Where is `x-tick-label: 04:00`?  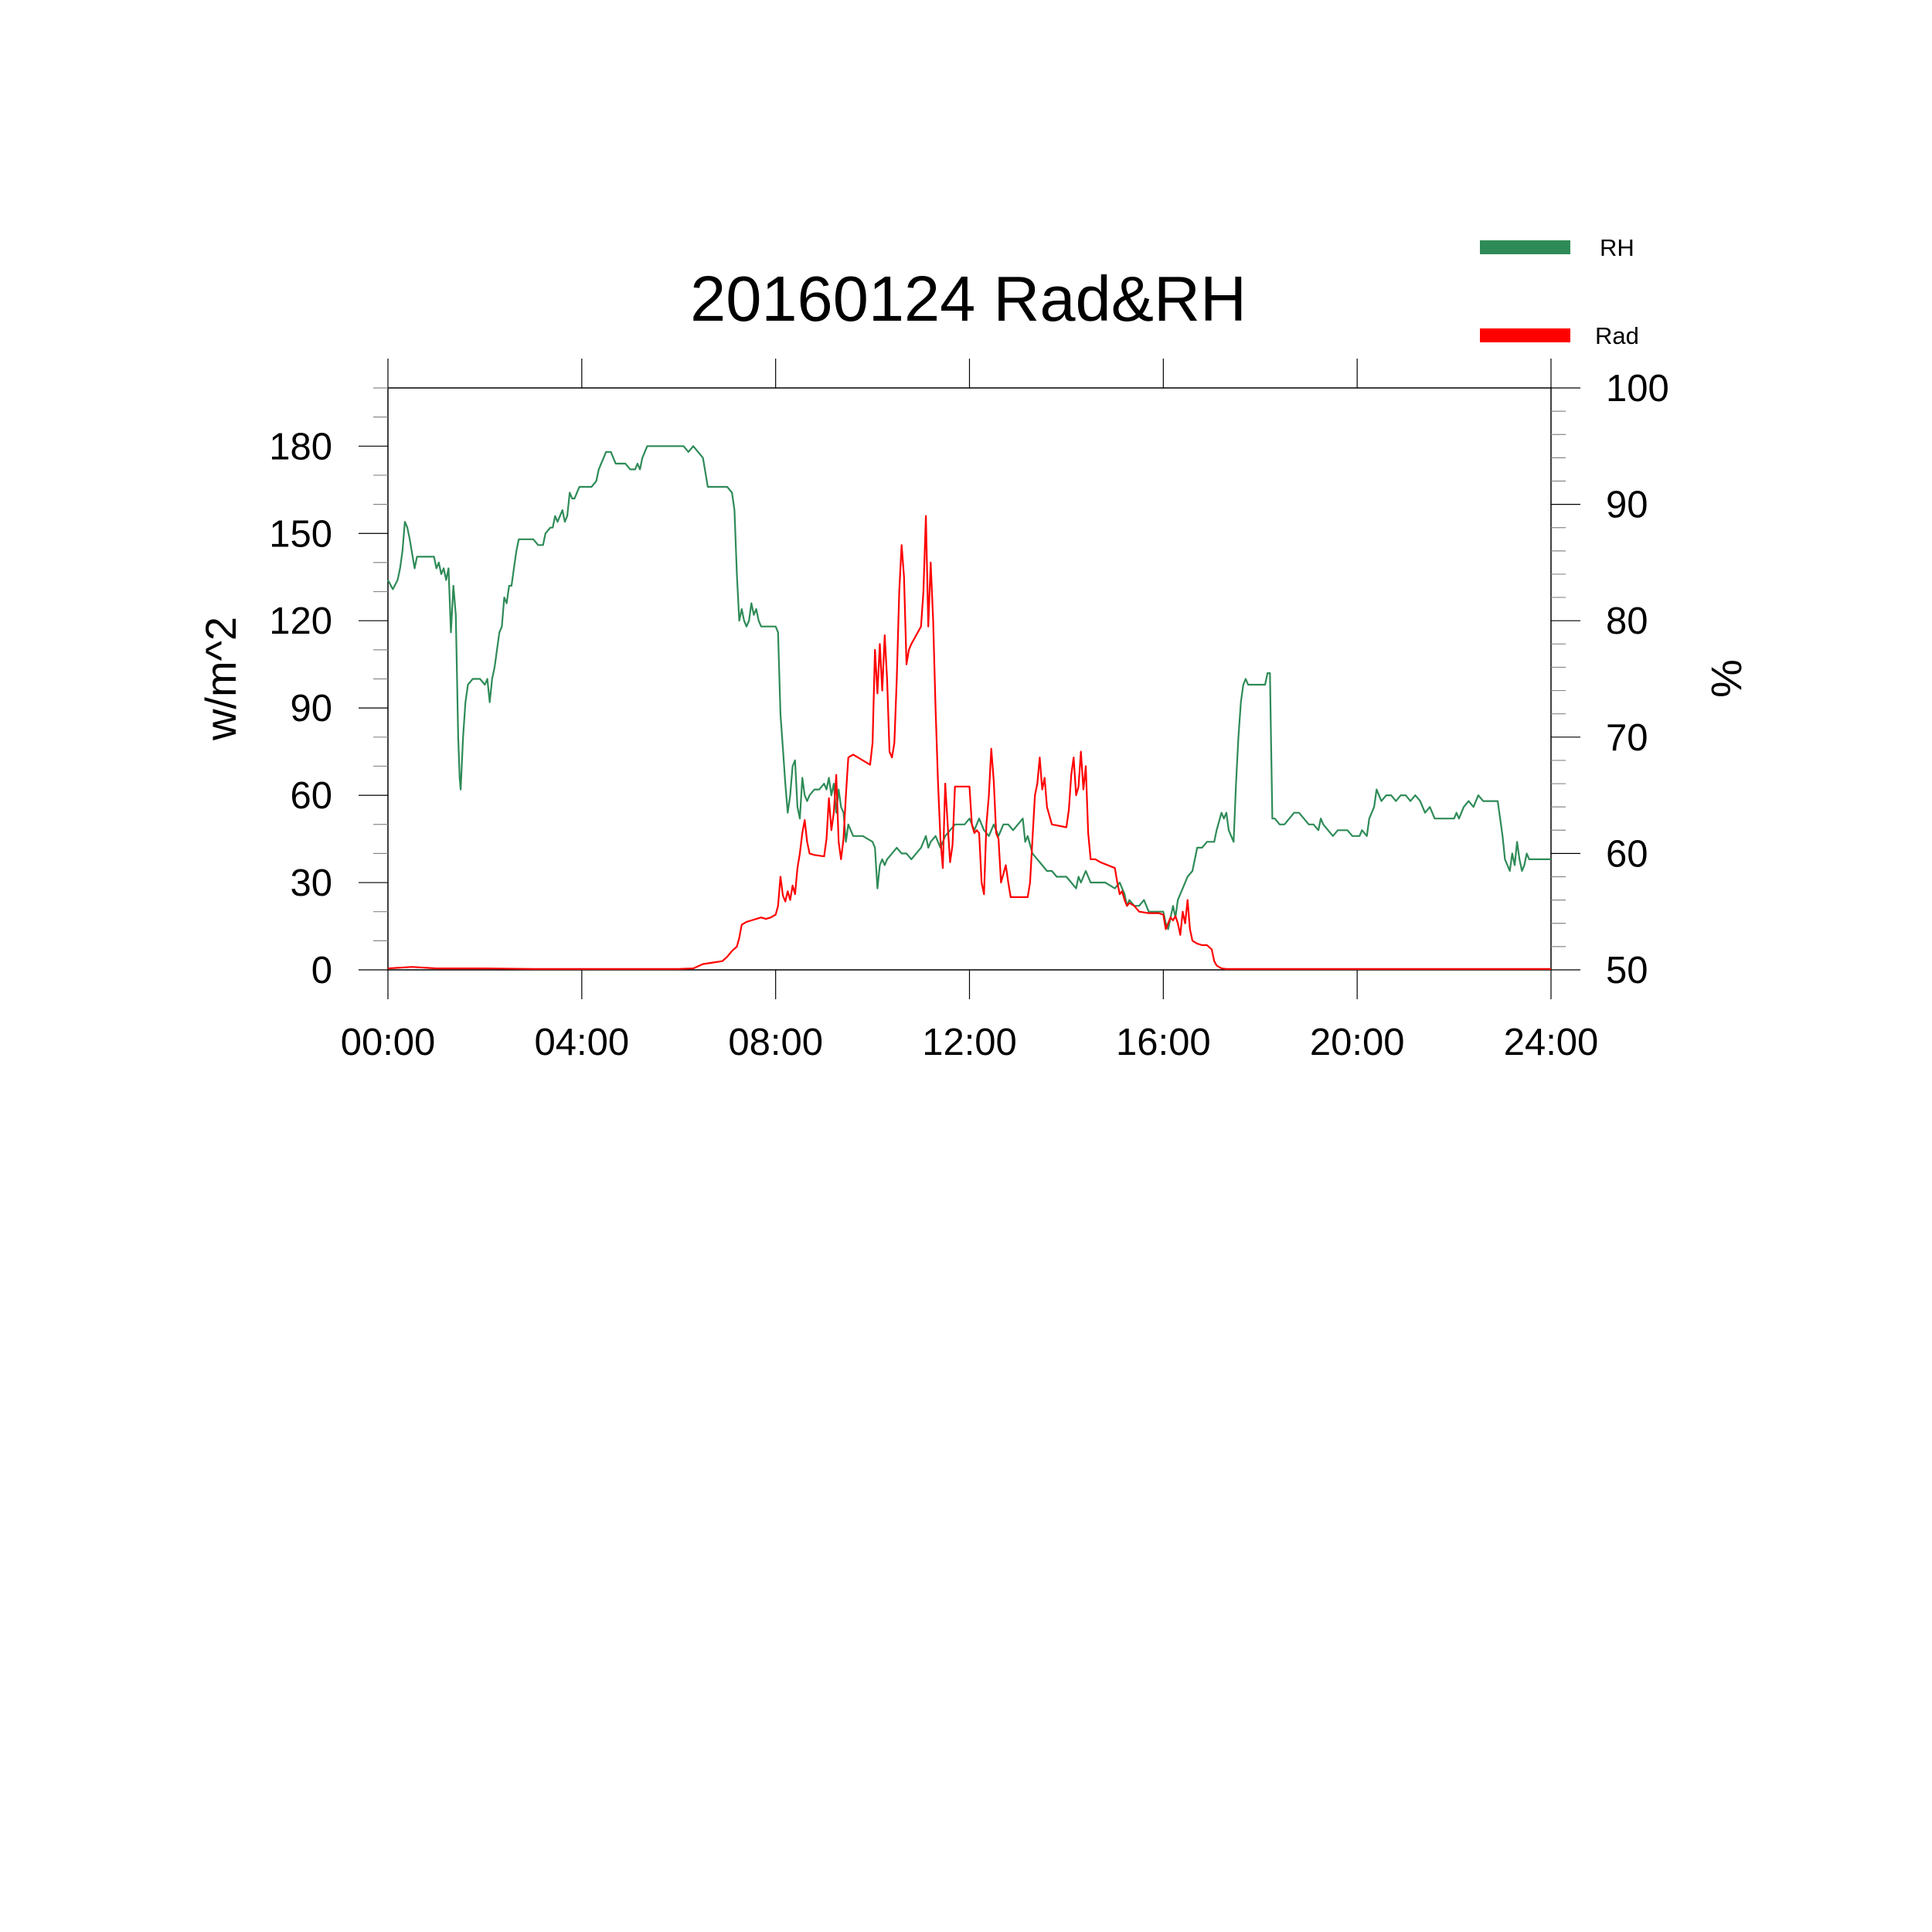
x-tick-label: 04:00 is located at coordinates (582, 1042).